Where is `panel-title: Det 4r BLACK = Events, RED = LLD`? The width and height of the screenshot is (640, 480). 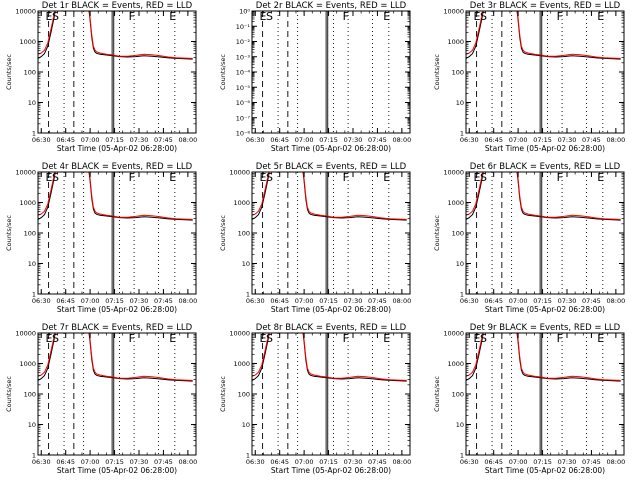
panel-title: Det 4r BLACK = Events, RED = LLD is located at coordinates (117, 167).